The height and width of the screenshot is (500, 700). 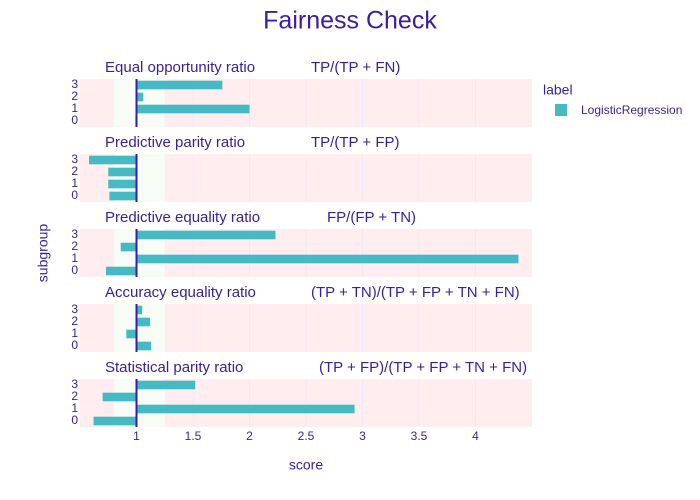 I want to click on y-axis-label: subgroup, so click(x=43, y=253).